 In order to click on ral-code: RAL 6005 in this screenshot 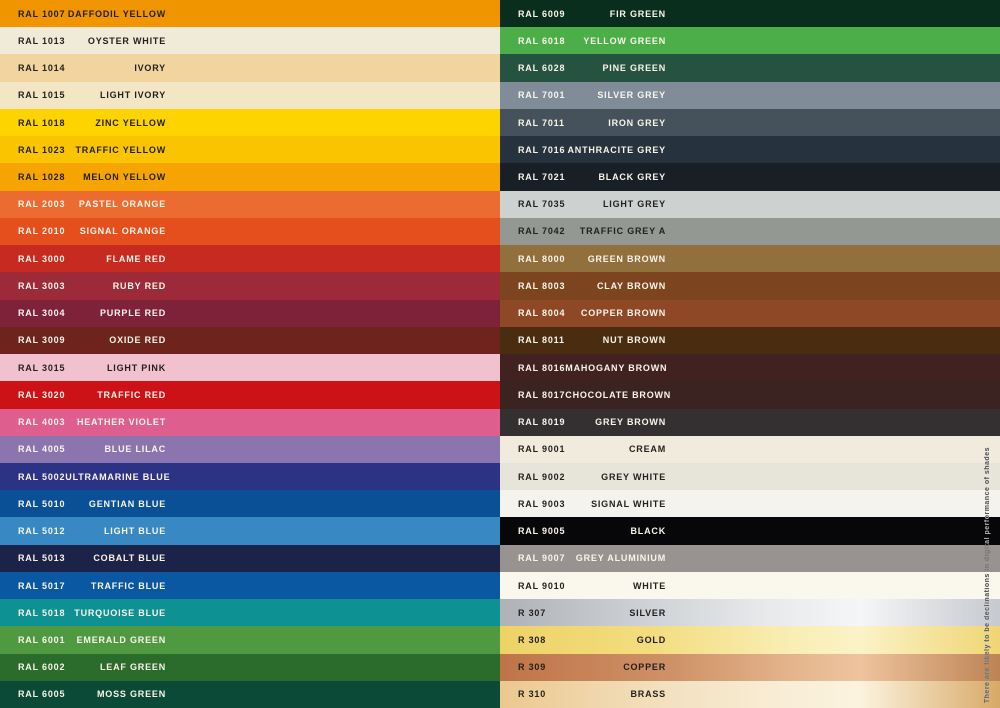, I will do `click(42, 694)`.